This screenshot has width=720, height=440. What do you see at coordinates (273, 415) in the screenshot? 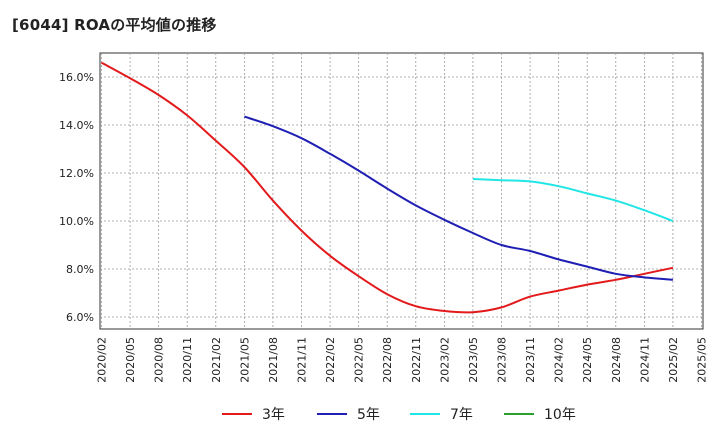
I see `legend-label: 3年` at bounding box center [273, 415].